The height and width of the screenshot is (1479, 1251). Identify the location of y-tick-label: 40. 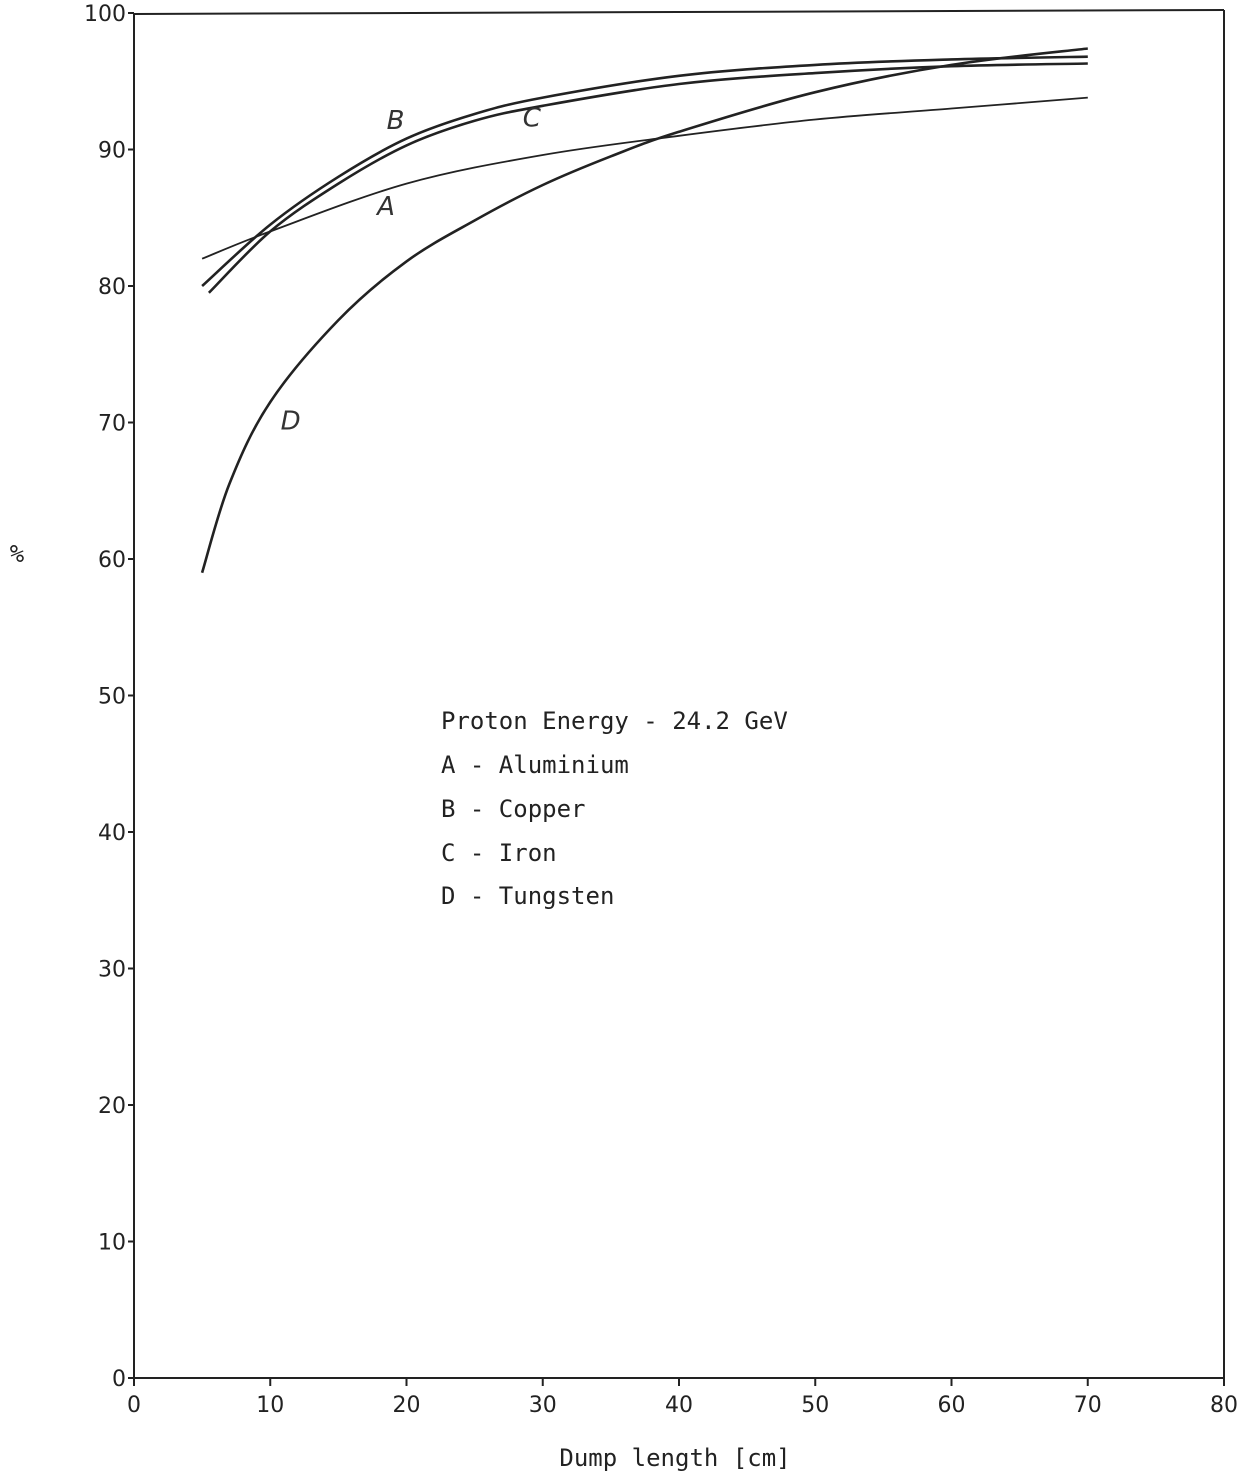
(112, 833).